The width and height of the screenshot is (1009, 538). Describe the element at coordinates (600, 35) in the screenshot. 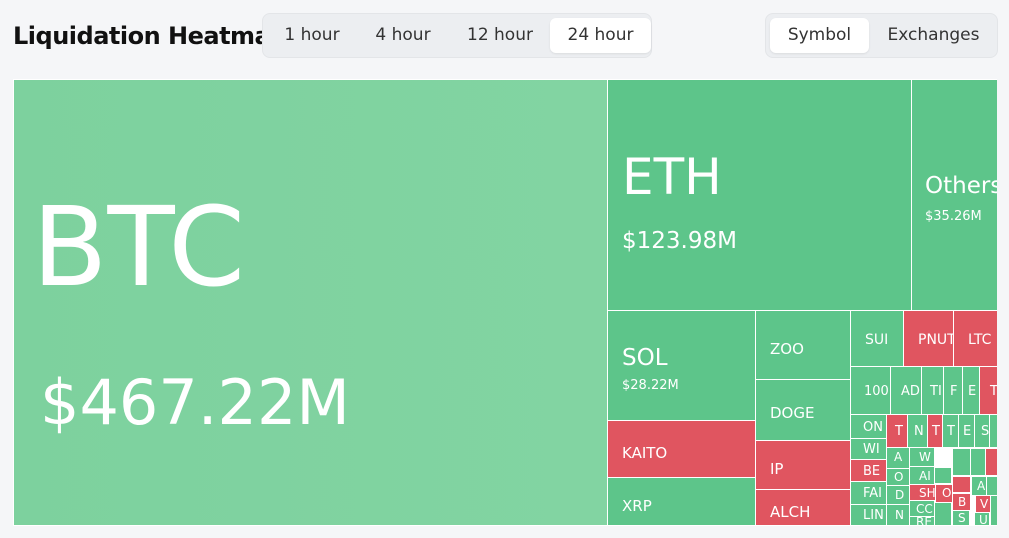

I see `tab-24-hour: 24 hour` at that location.